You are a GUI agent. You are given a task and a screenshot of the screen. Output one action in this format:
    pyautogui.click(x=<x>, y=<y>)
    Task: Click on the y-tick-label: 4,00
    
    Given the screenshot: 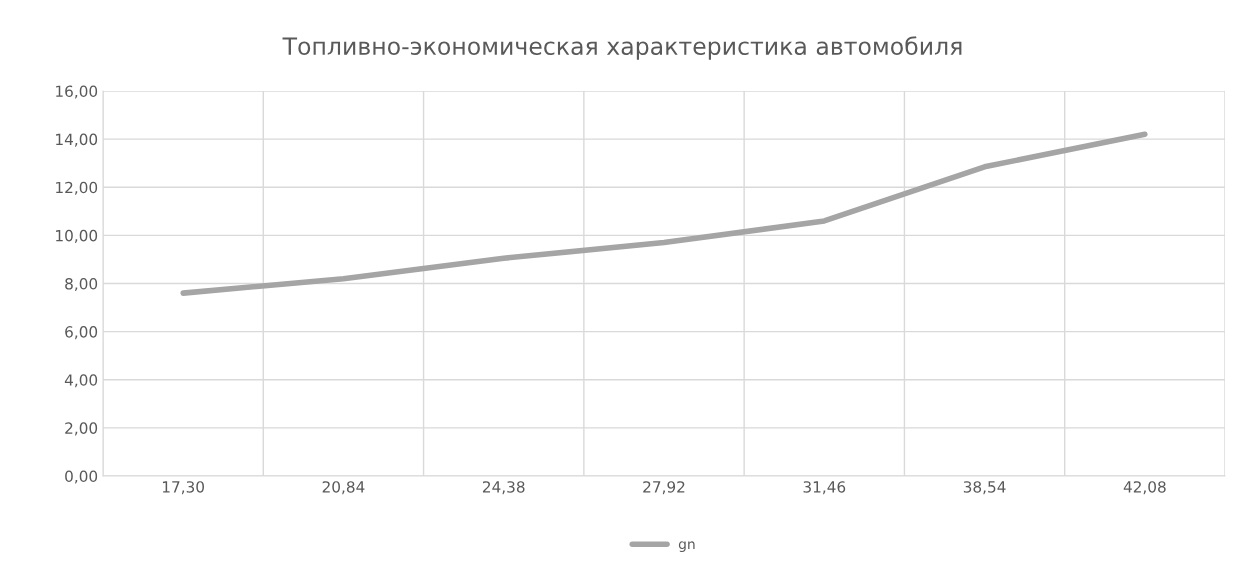 What is the action you would take?
    pyautogui.click(x=81, y=381)
    